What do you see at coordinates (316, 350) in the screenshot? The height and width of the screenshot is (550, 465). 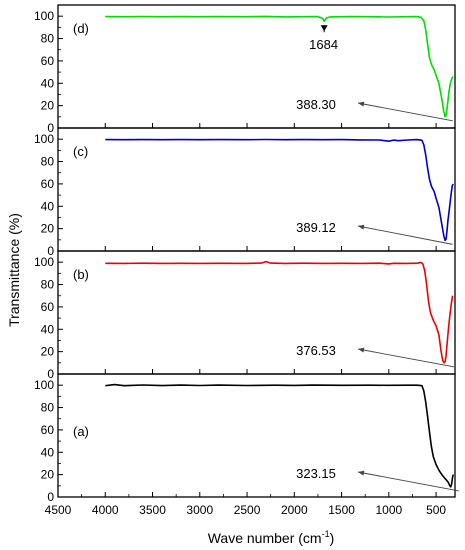 I see `annotation-label: 376.53` at bounding box center [316, 350].